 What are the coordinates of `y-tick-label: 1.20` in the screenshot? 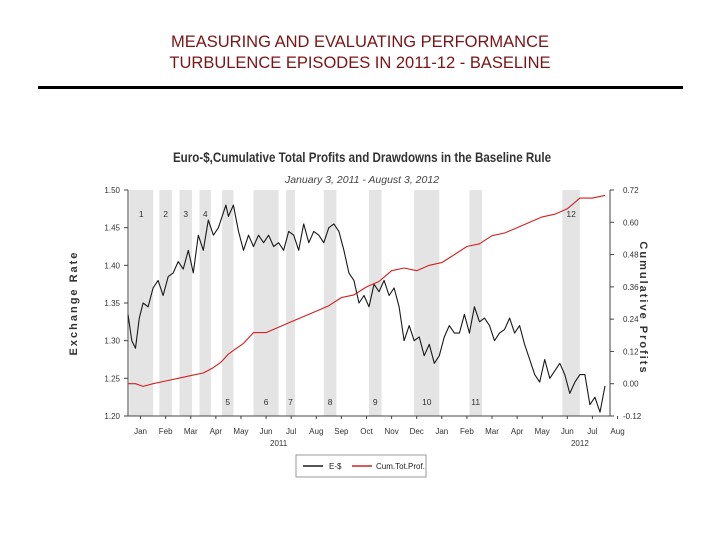 It's located at (112, 416).